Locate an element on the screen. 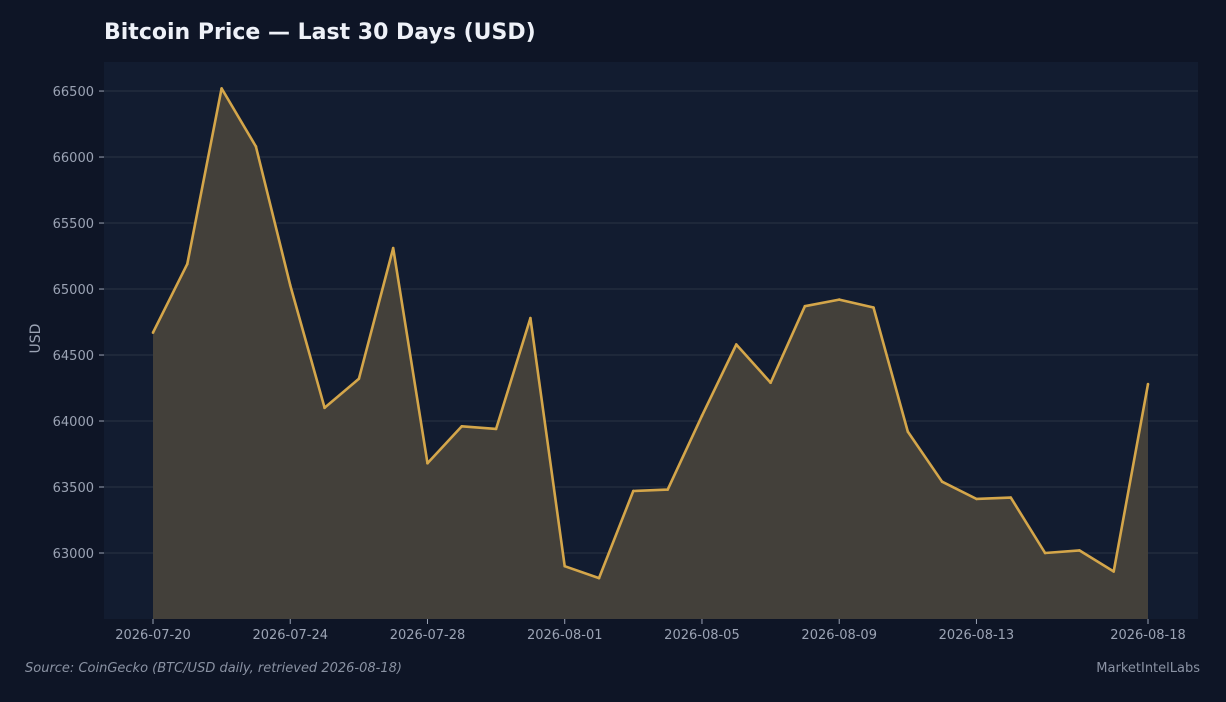  x-tick-label: 2026-07-20 is located at coordinates (153, 635).